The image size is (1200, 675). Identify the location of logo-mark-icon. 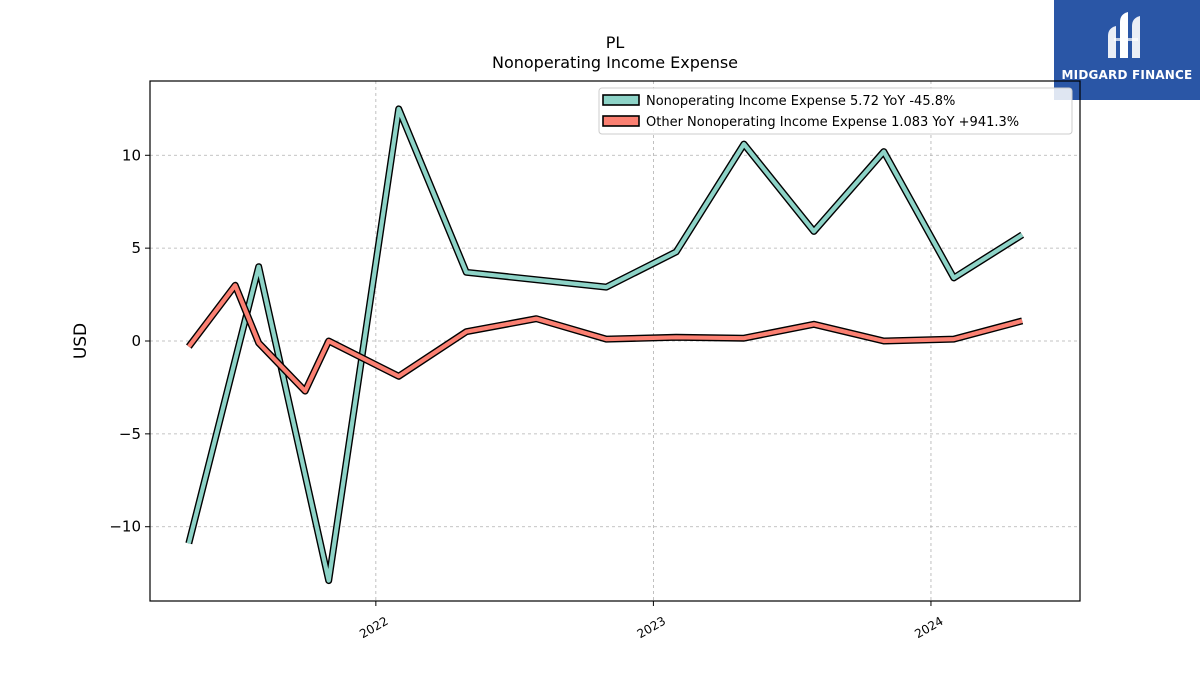
(1124, 35).